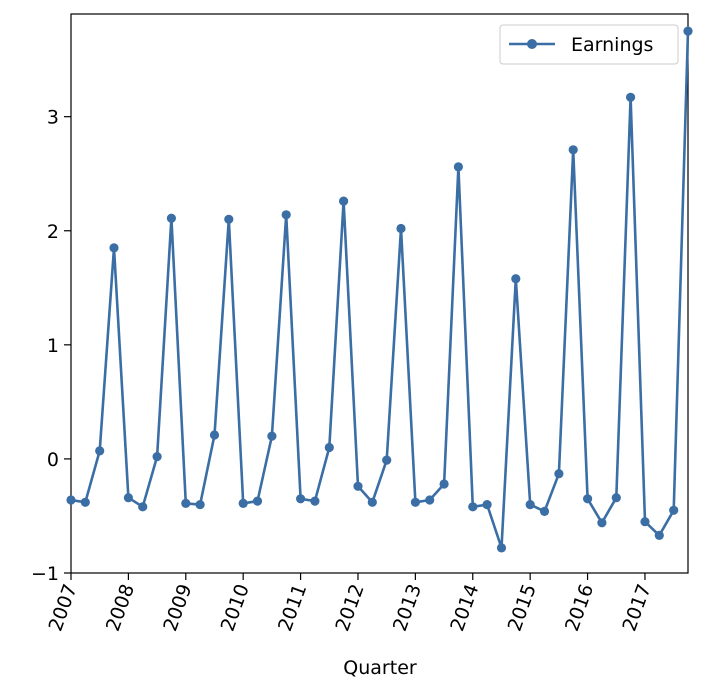  I want to click on y-tick-label: 1, so click(53, 346).